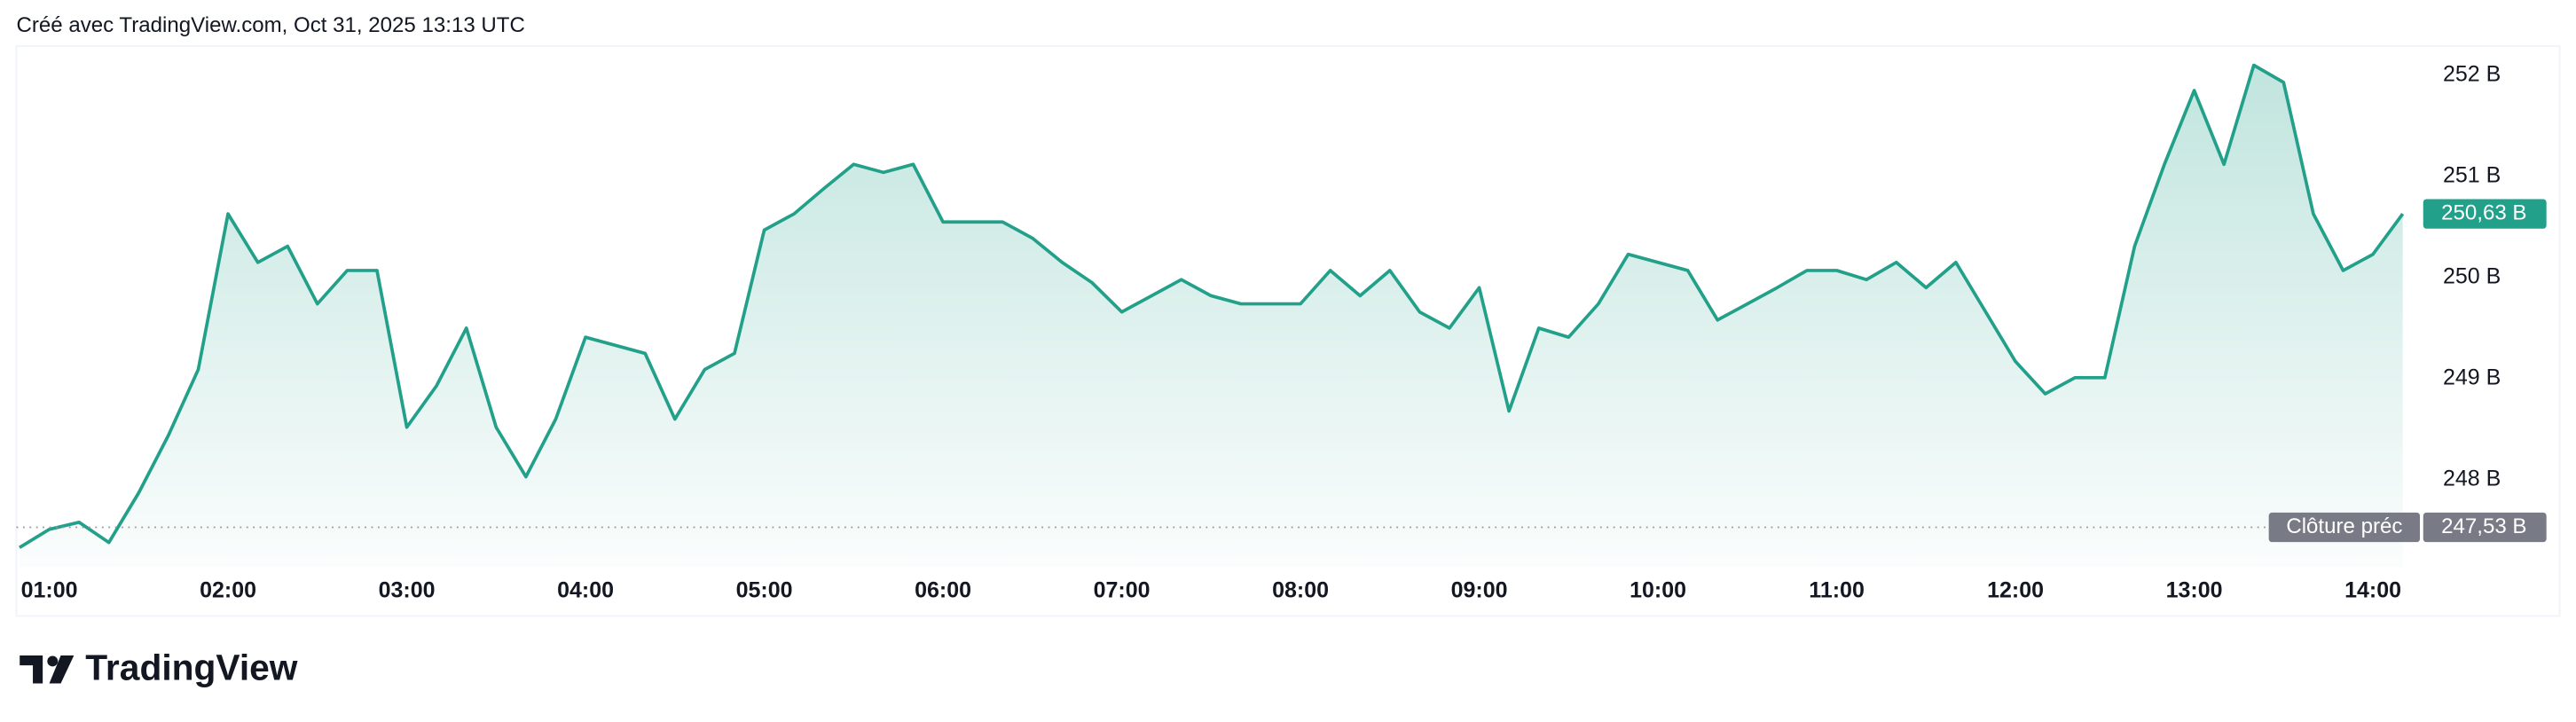  What do you see at coordinates (943, 589) in the screenshot?
I see `x-tick-label: 06:00` at bounding box center [943, 589].